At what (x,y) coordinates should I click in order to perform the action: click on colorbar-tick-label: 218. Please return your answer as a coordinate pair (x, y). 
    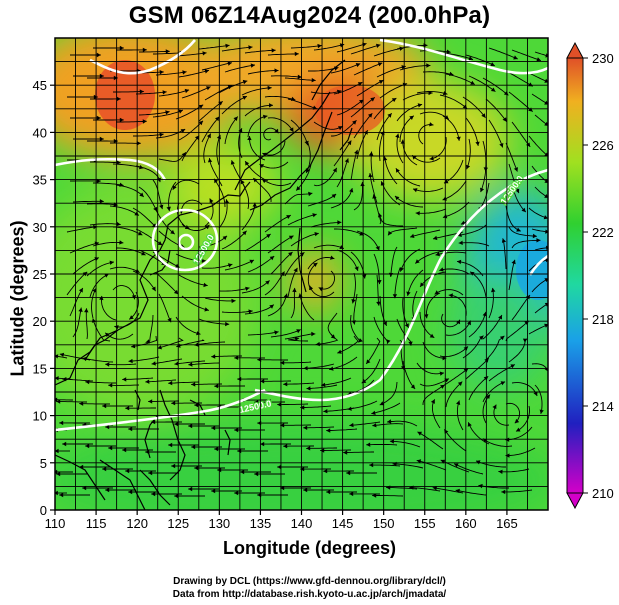
    Looking at the image, I should click on (603, 319).